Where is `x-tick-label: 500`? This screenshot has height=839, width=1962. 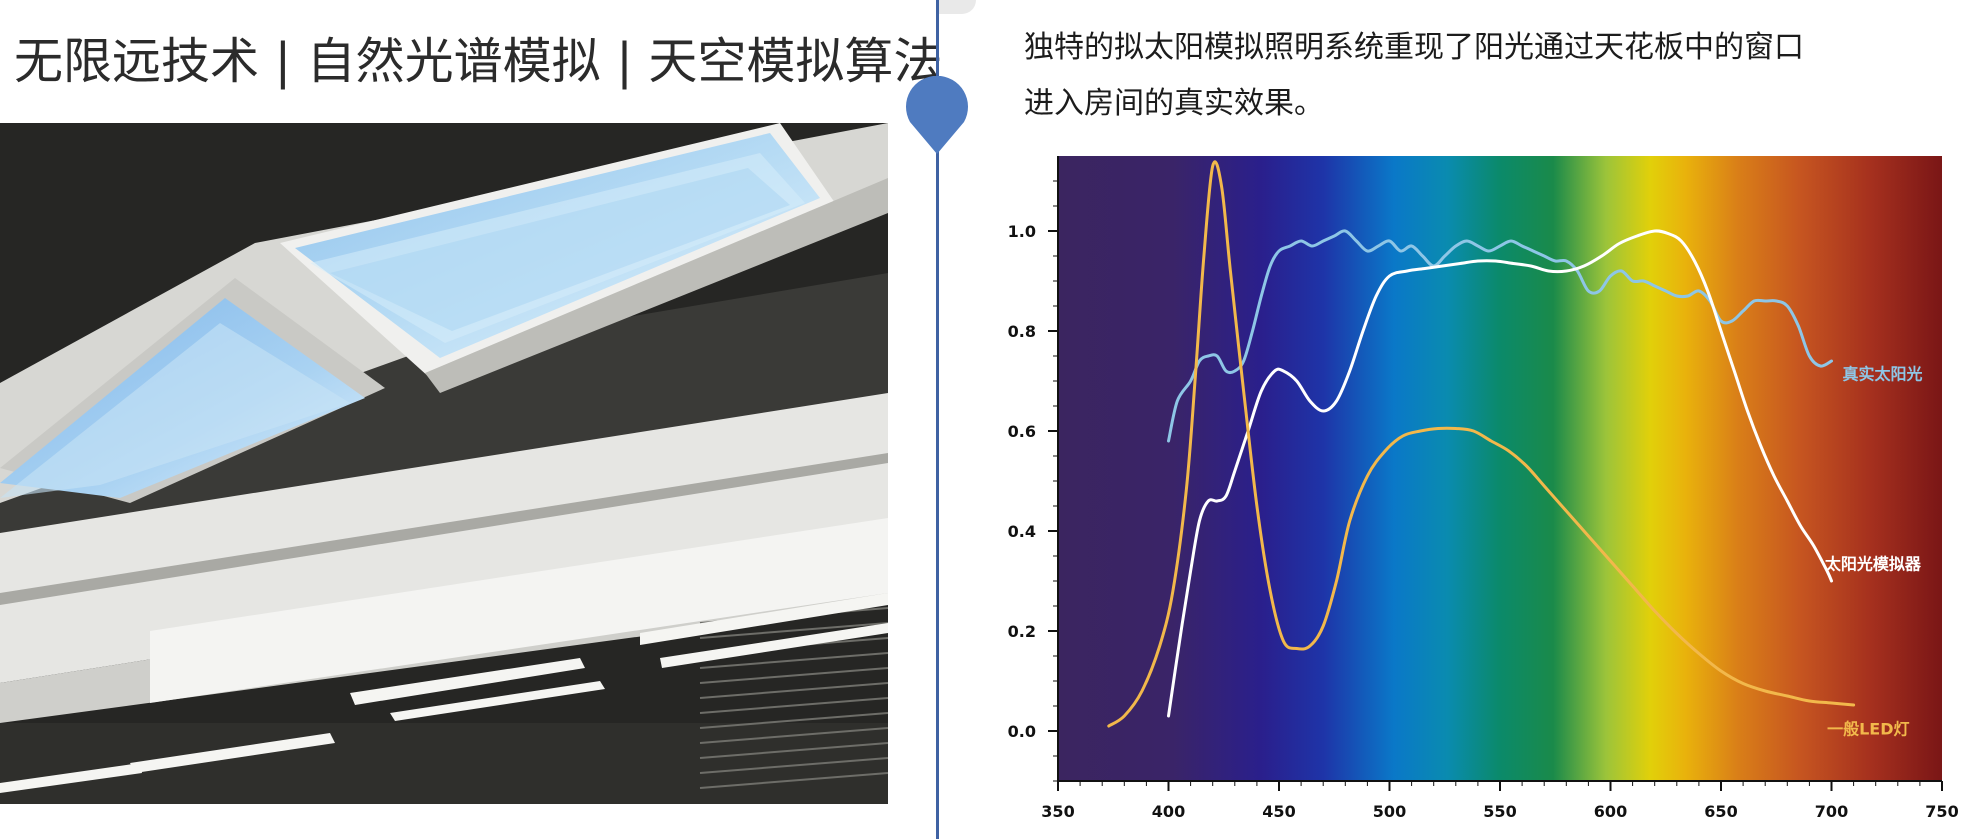 x-tick-label: 500 is located at coordinates (1389, 811).